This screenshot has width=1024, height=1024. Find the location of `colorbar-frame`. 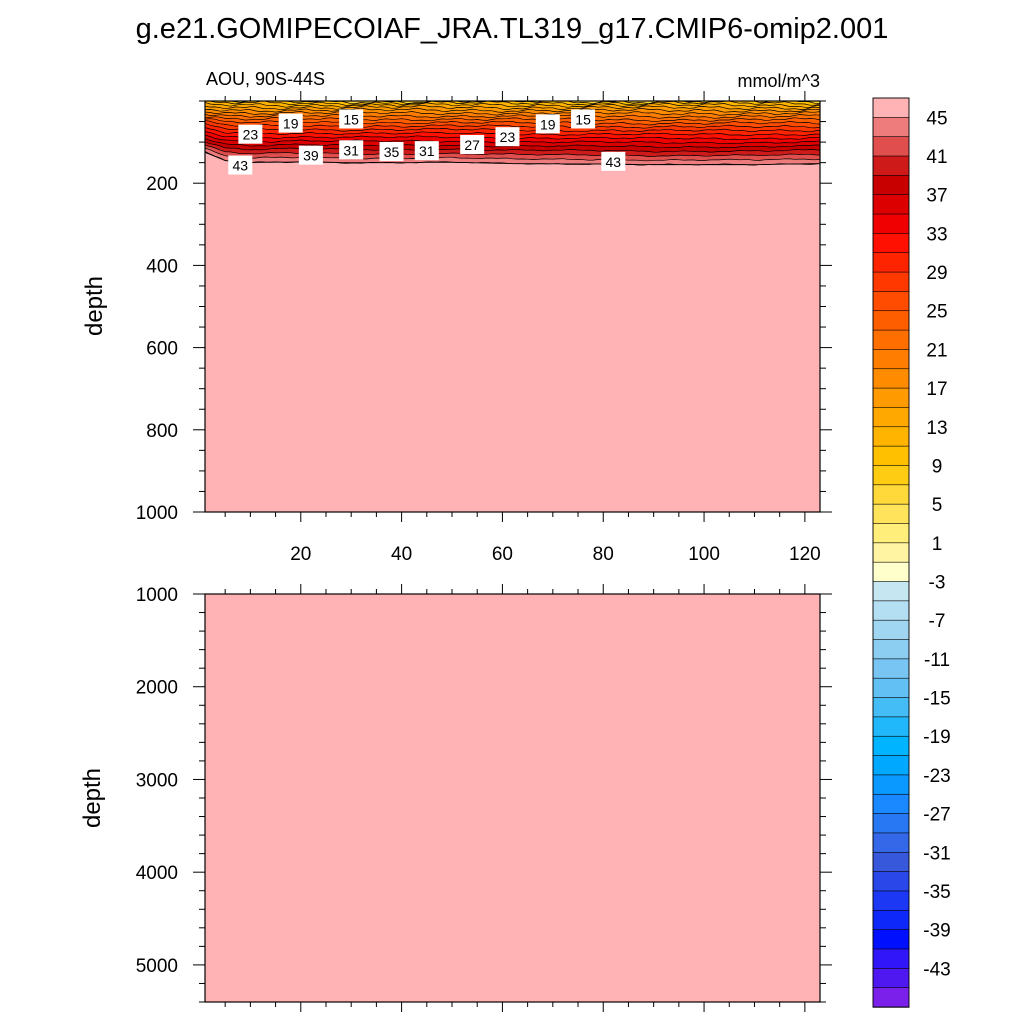

colorbar-frame is located at coordinates (891, 552).